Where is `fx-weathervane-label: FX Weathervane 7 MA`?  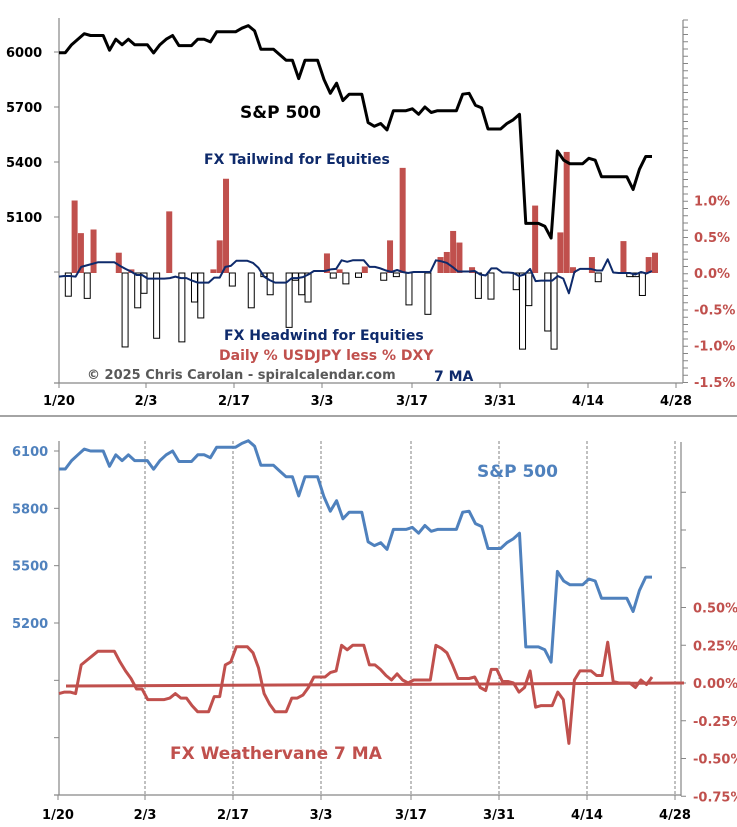 fx-weathervane-label: FX Weathervane 7 MA is located at coordinates (276, 754).